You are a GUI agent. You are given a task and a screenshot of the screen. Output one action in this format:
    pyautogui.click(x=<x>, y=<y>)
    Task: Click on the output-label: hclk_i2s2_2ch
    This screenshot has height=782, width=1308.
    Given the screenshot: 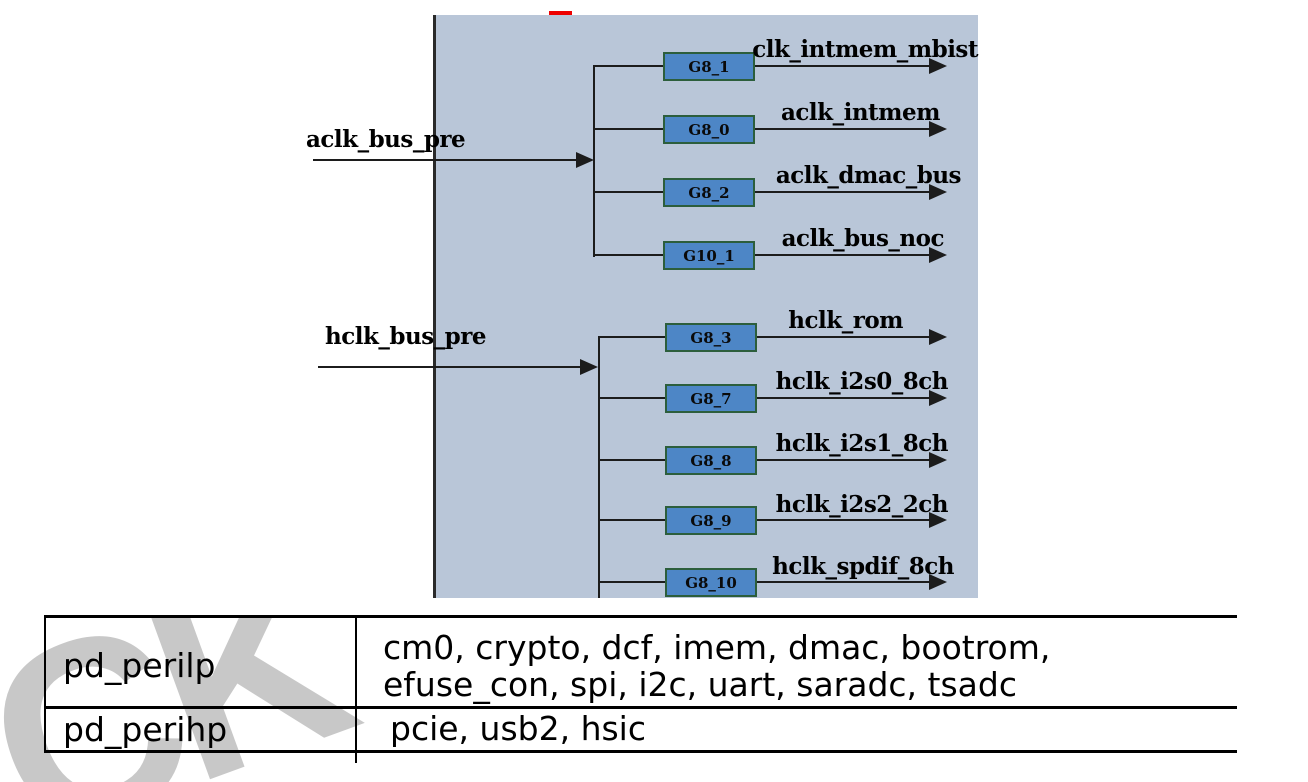 What is the action you would take?
    pyautogui.click(x=862, y=504)
    